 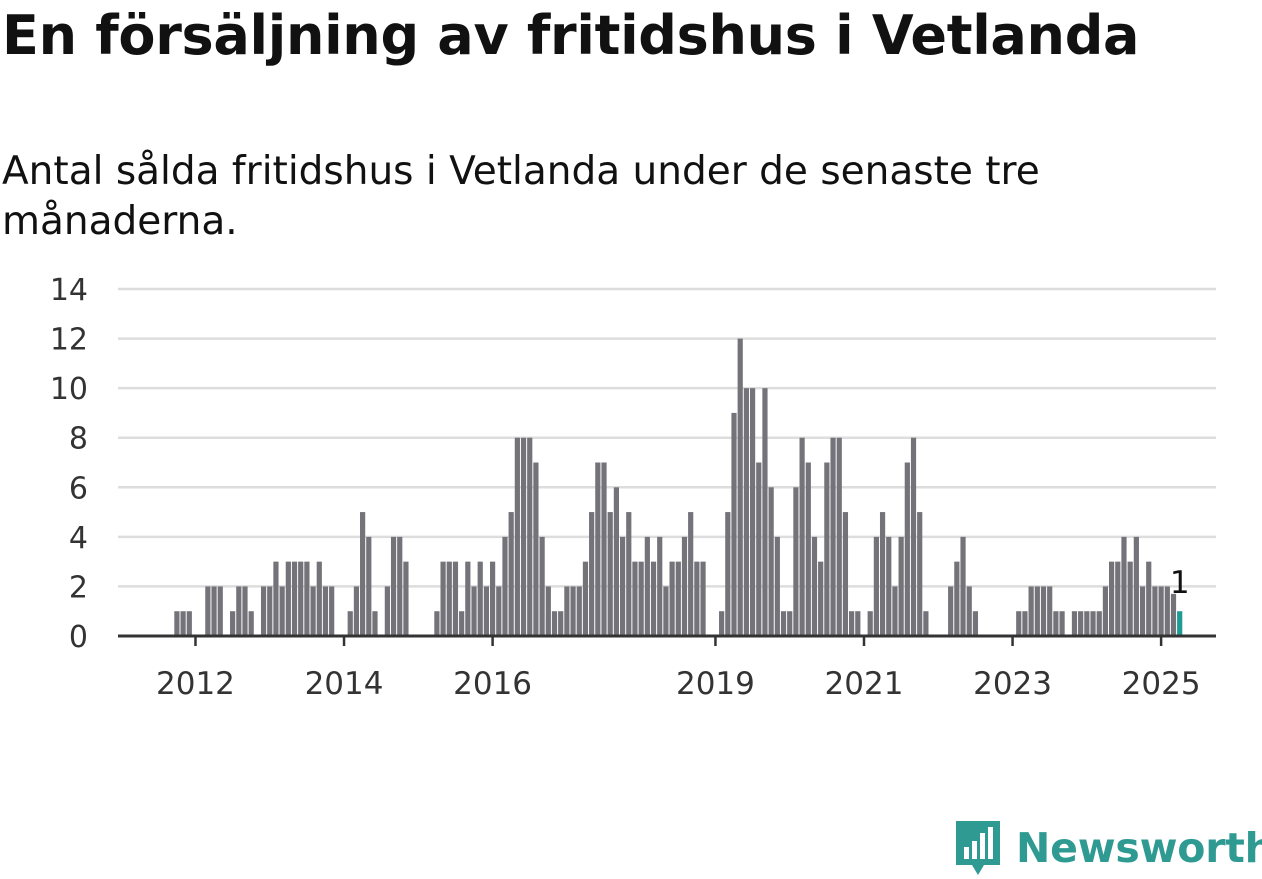 I want to click on x-tick-label: 2014, so click(x=344, y=684).